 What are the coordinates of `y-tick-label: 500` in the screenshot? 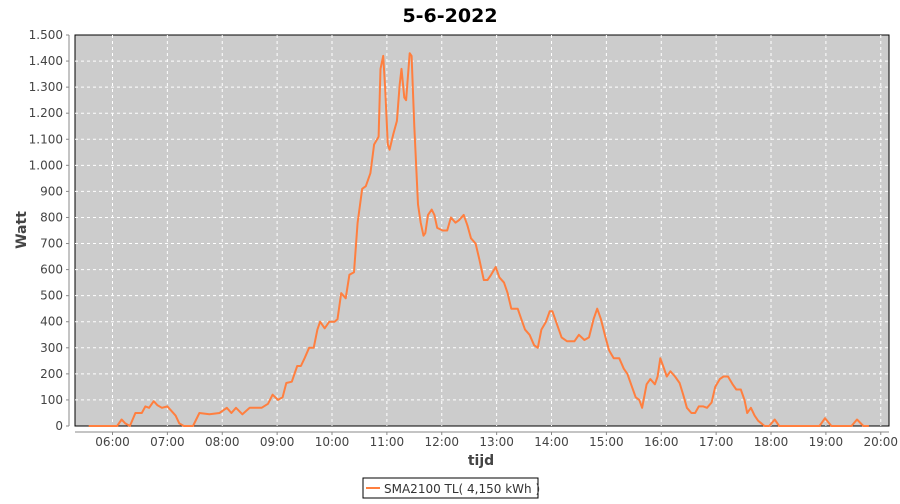 It's located at (51, 296).